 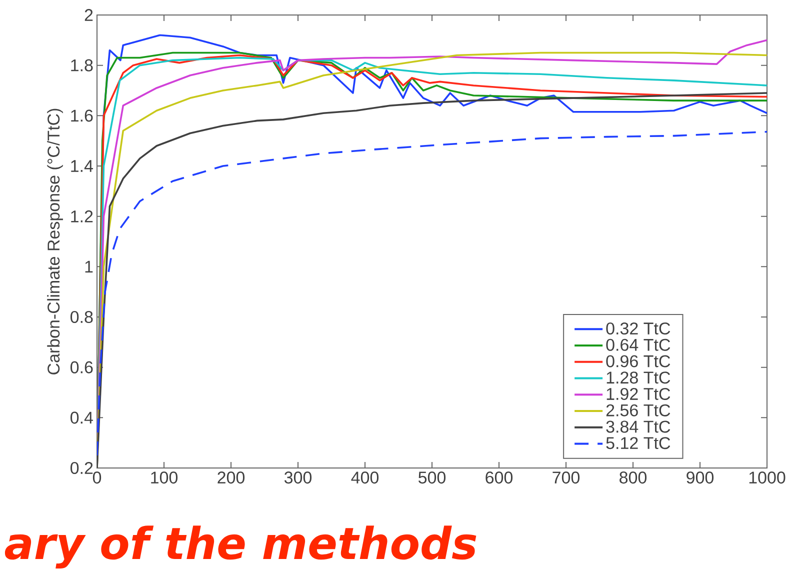 I want to click on legend-label: 0.64 TtC, so click(x=638, y=344).